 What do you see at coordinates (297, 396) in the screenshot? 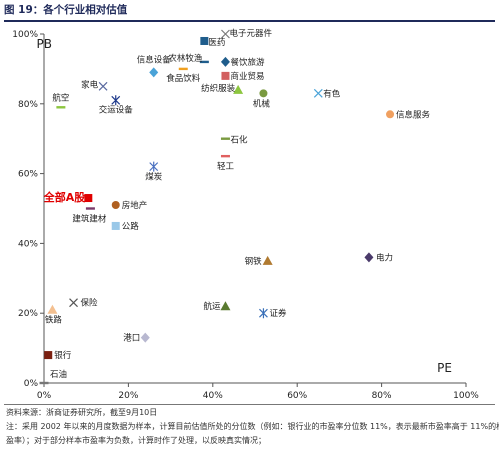
I see `x-tick-label: 60%` at bounding box center [297, 396].